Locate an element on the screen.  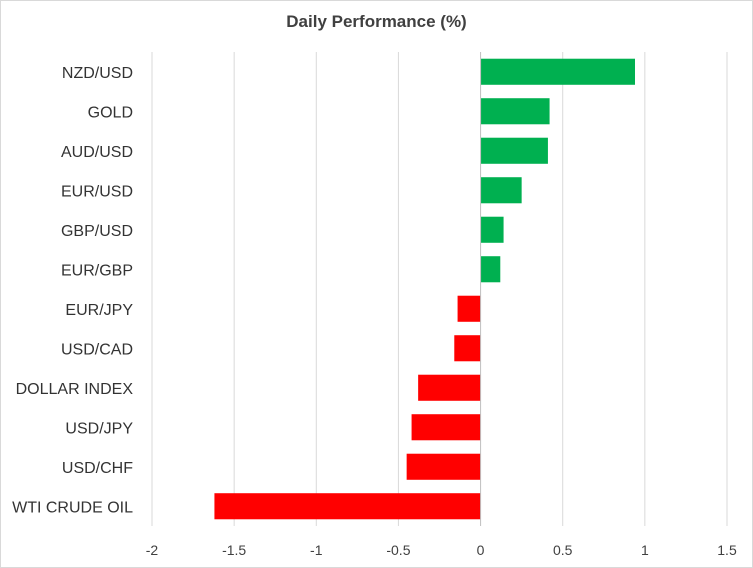
category-label: USD/CAD is located at coordinates (97, 349).